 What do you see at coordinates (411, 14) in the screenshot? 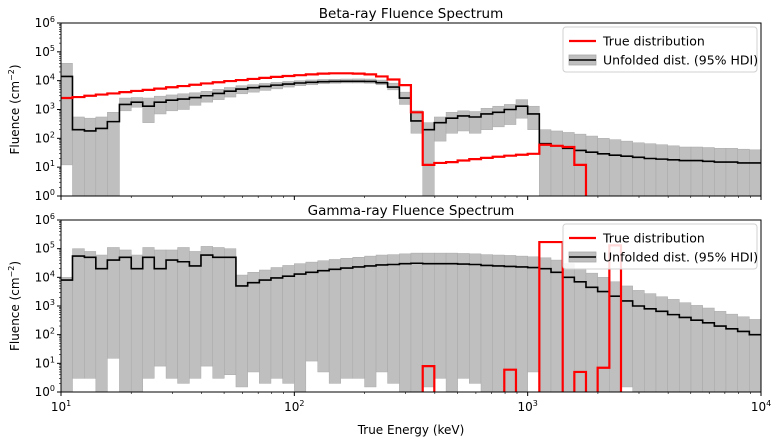
I see `chart-title: Beta-ray Fluence Spectrum` at bounding box center [411, 14].